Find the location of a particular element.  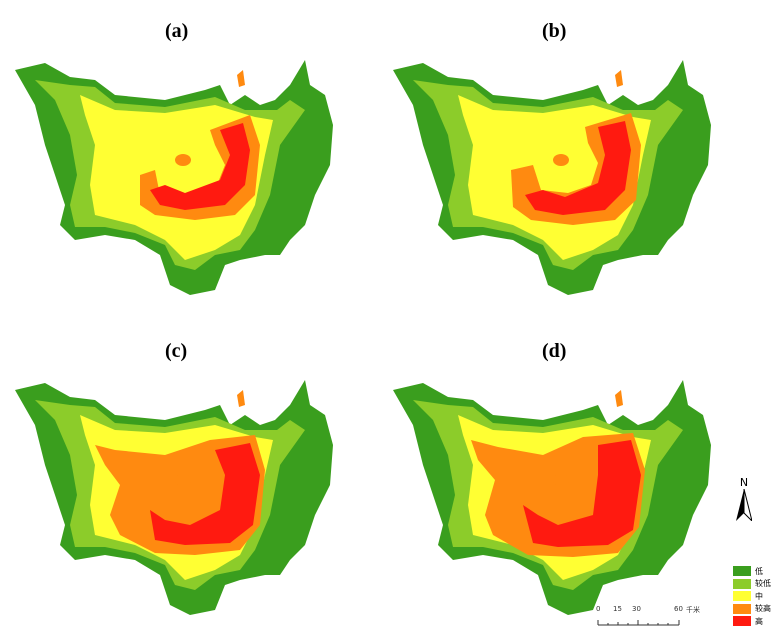

north-label: N is located at coordinates (744, 482).